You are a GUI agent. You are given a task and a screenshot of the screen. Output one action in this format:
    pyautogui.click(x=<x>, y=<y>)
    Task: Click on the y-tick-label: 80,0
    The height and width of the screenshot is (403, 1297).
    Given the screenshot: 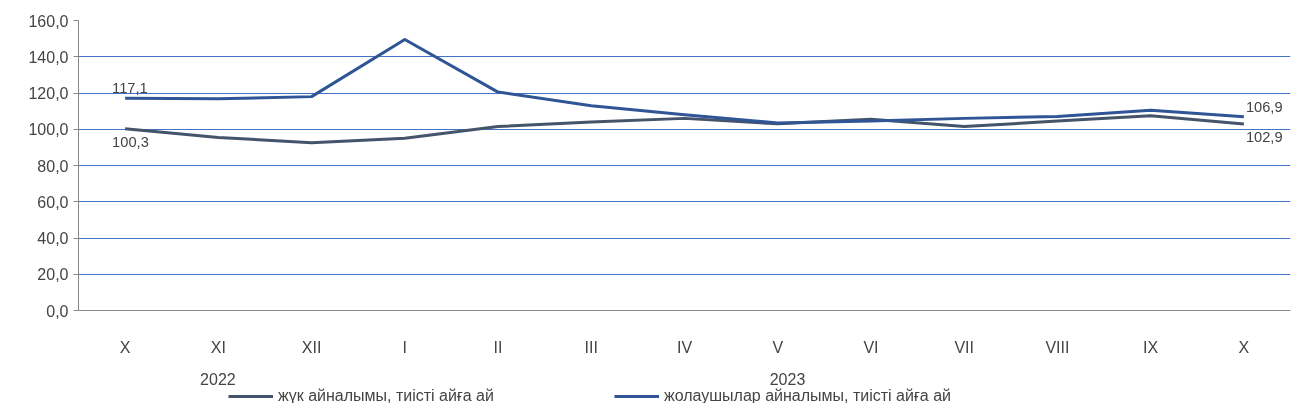 What is the action you would take?
    pyautogui.click(x=53, y=166)
    